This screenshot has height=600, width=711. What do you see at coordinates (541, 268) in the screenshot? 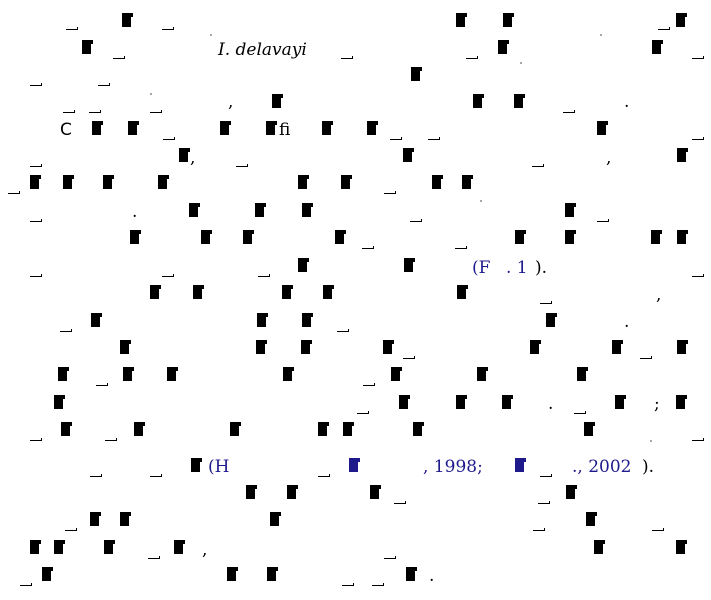
I see `figure-ref-close: ).` at bounding box center [541, 268].